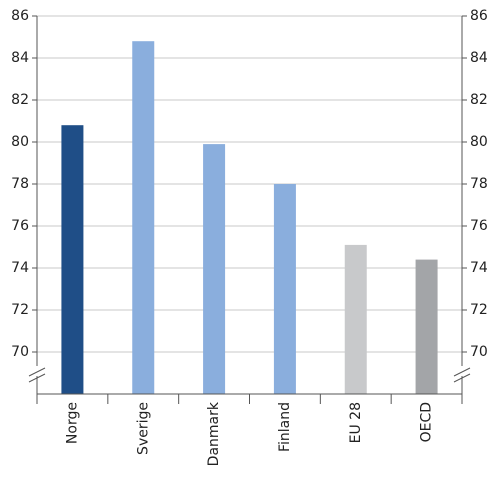 This screenshot has height=490, width=500. Describe the element at coordinates (72, 423) in the screenshot. I see `x-tick-label: Norge` at that location.